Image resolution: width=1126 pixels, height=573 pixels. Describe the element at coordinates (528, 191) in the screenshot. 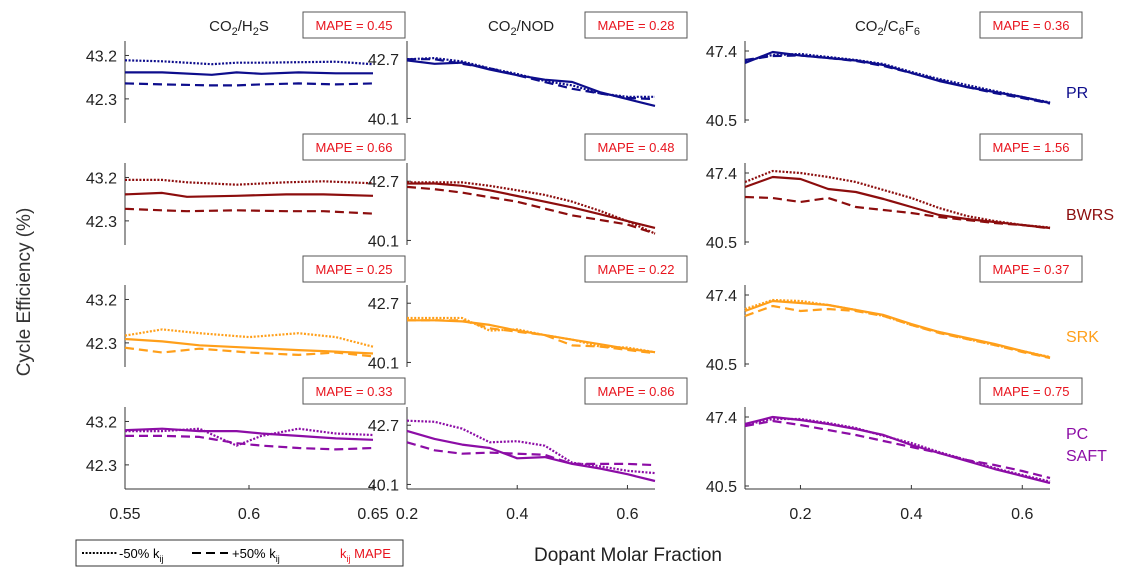

I see `panel-r1-c1: 42.7 40.1 MAPE = 0.48` at that location.